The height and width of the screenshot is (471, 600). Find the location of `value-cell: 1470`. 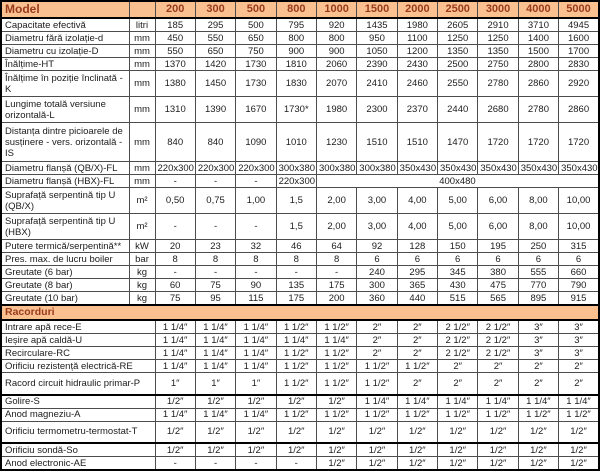

value-cell: 1470 is located at coordinates (458, 142).